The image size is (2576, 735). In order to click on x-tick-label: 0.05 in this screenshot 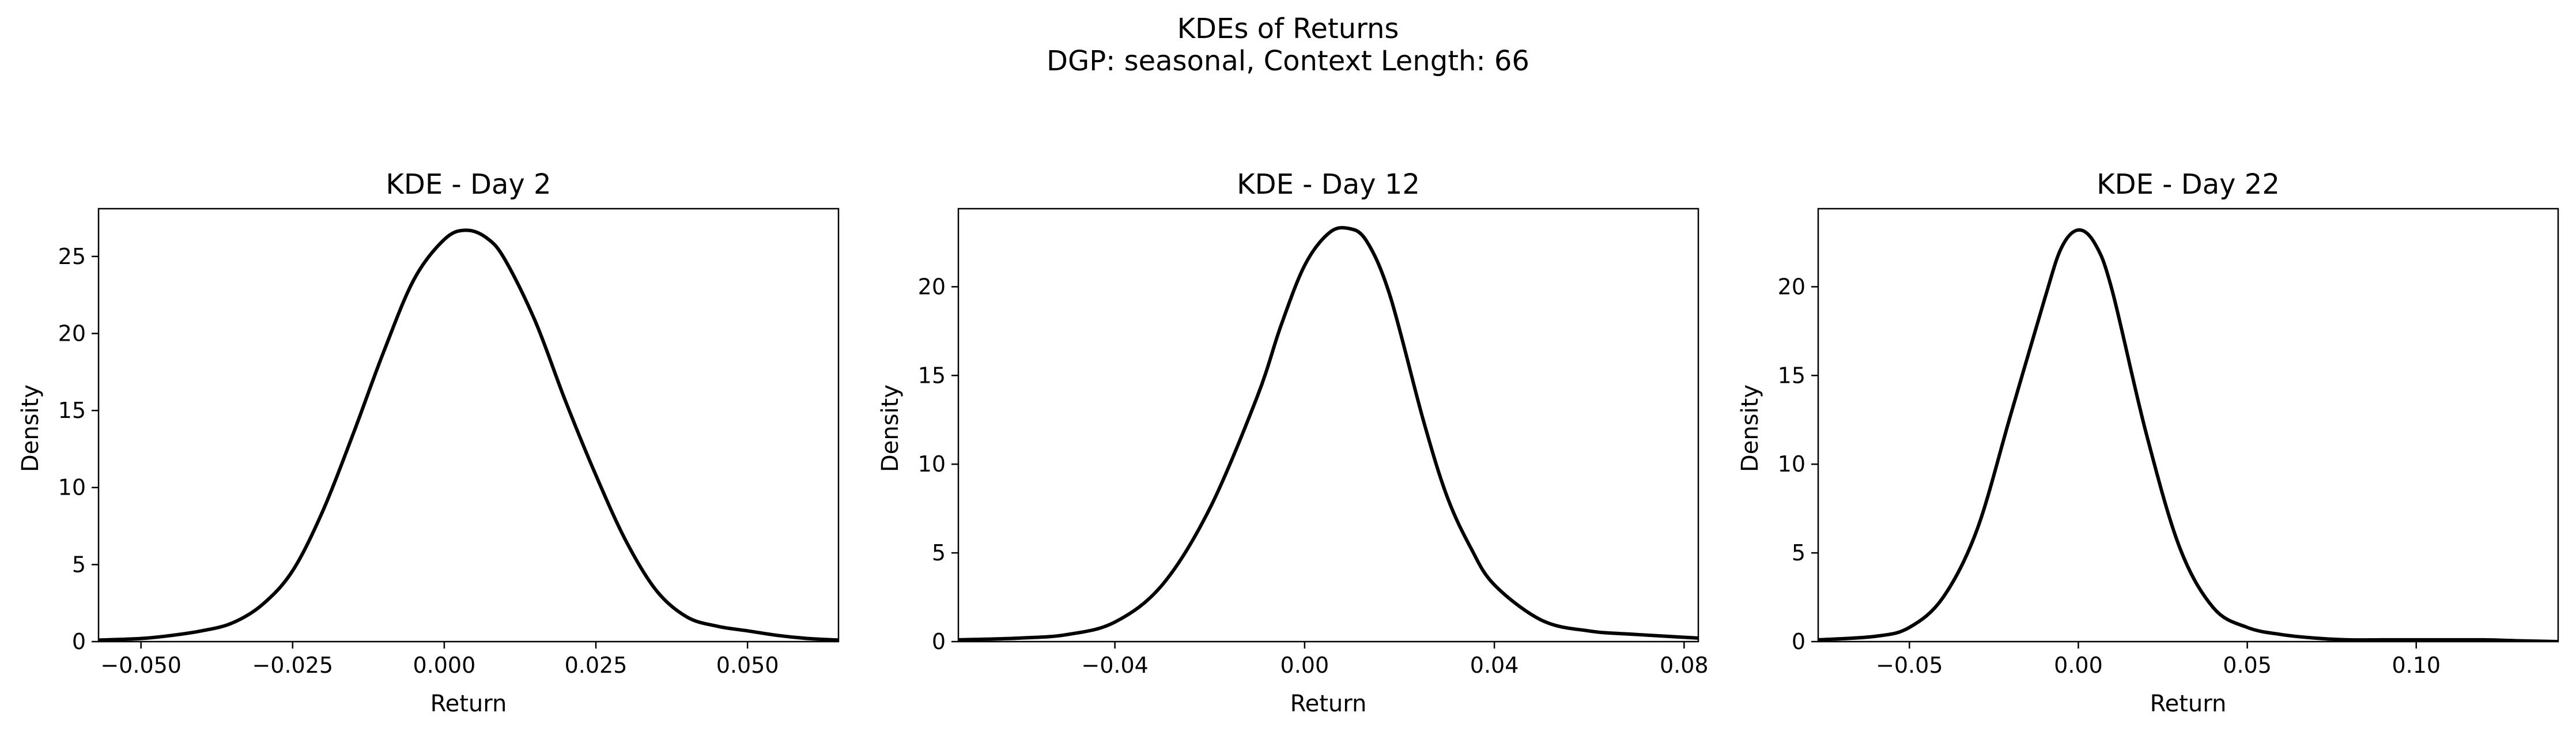, I will do `click(2247, 665)`.